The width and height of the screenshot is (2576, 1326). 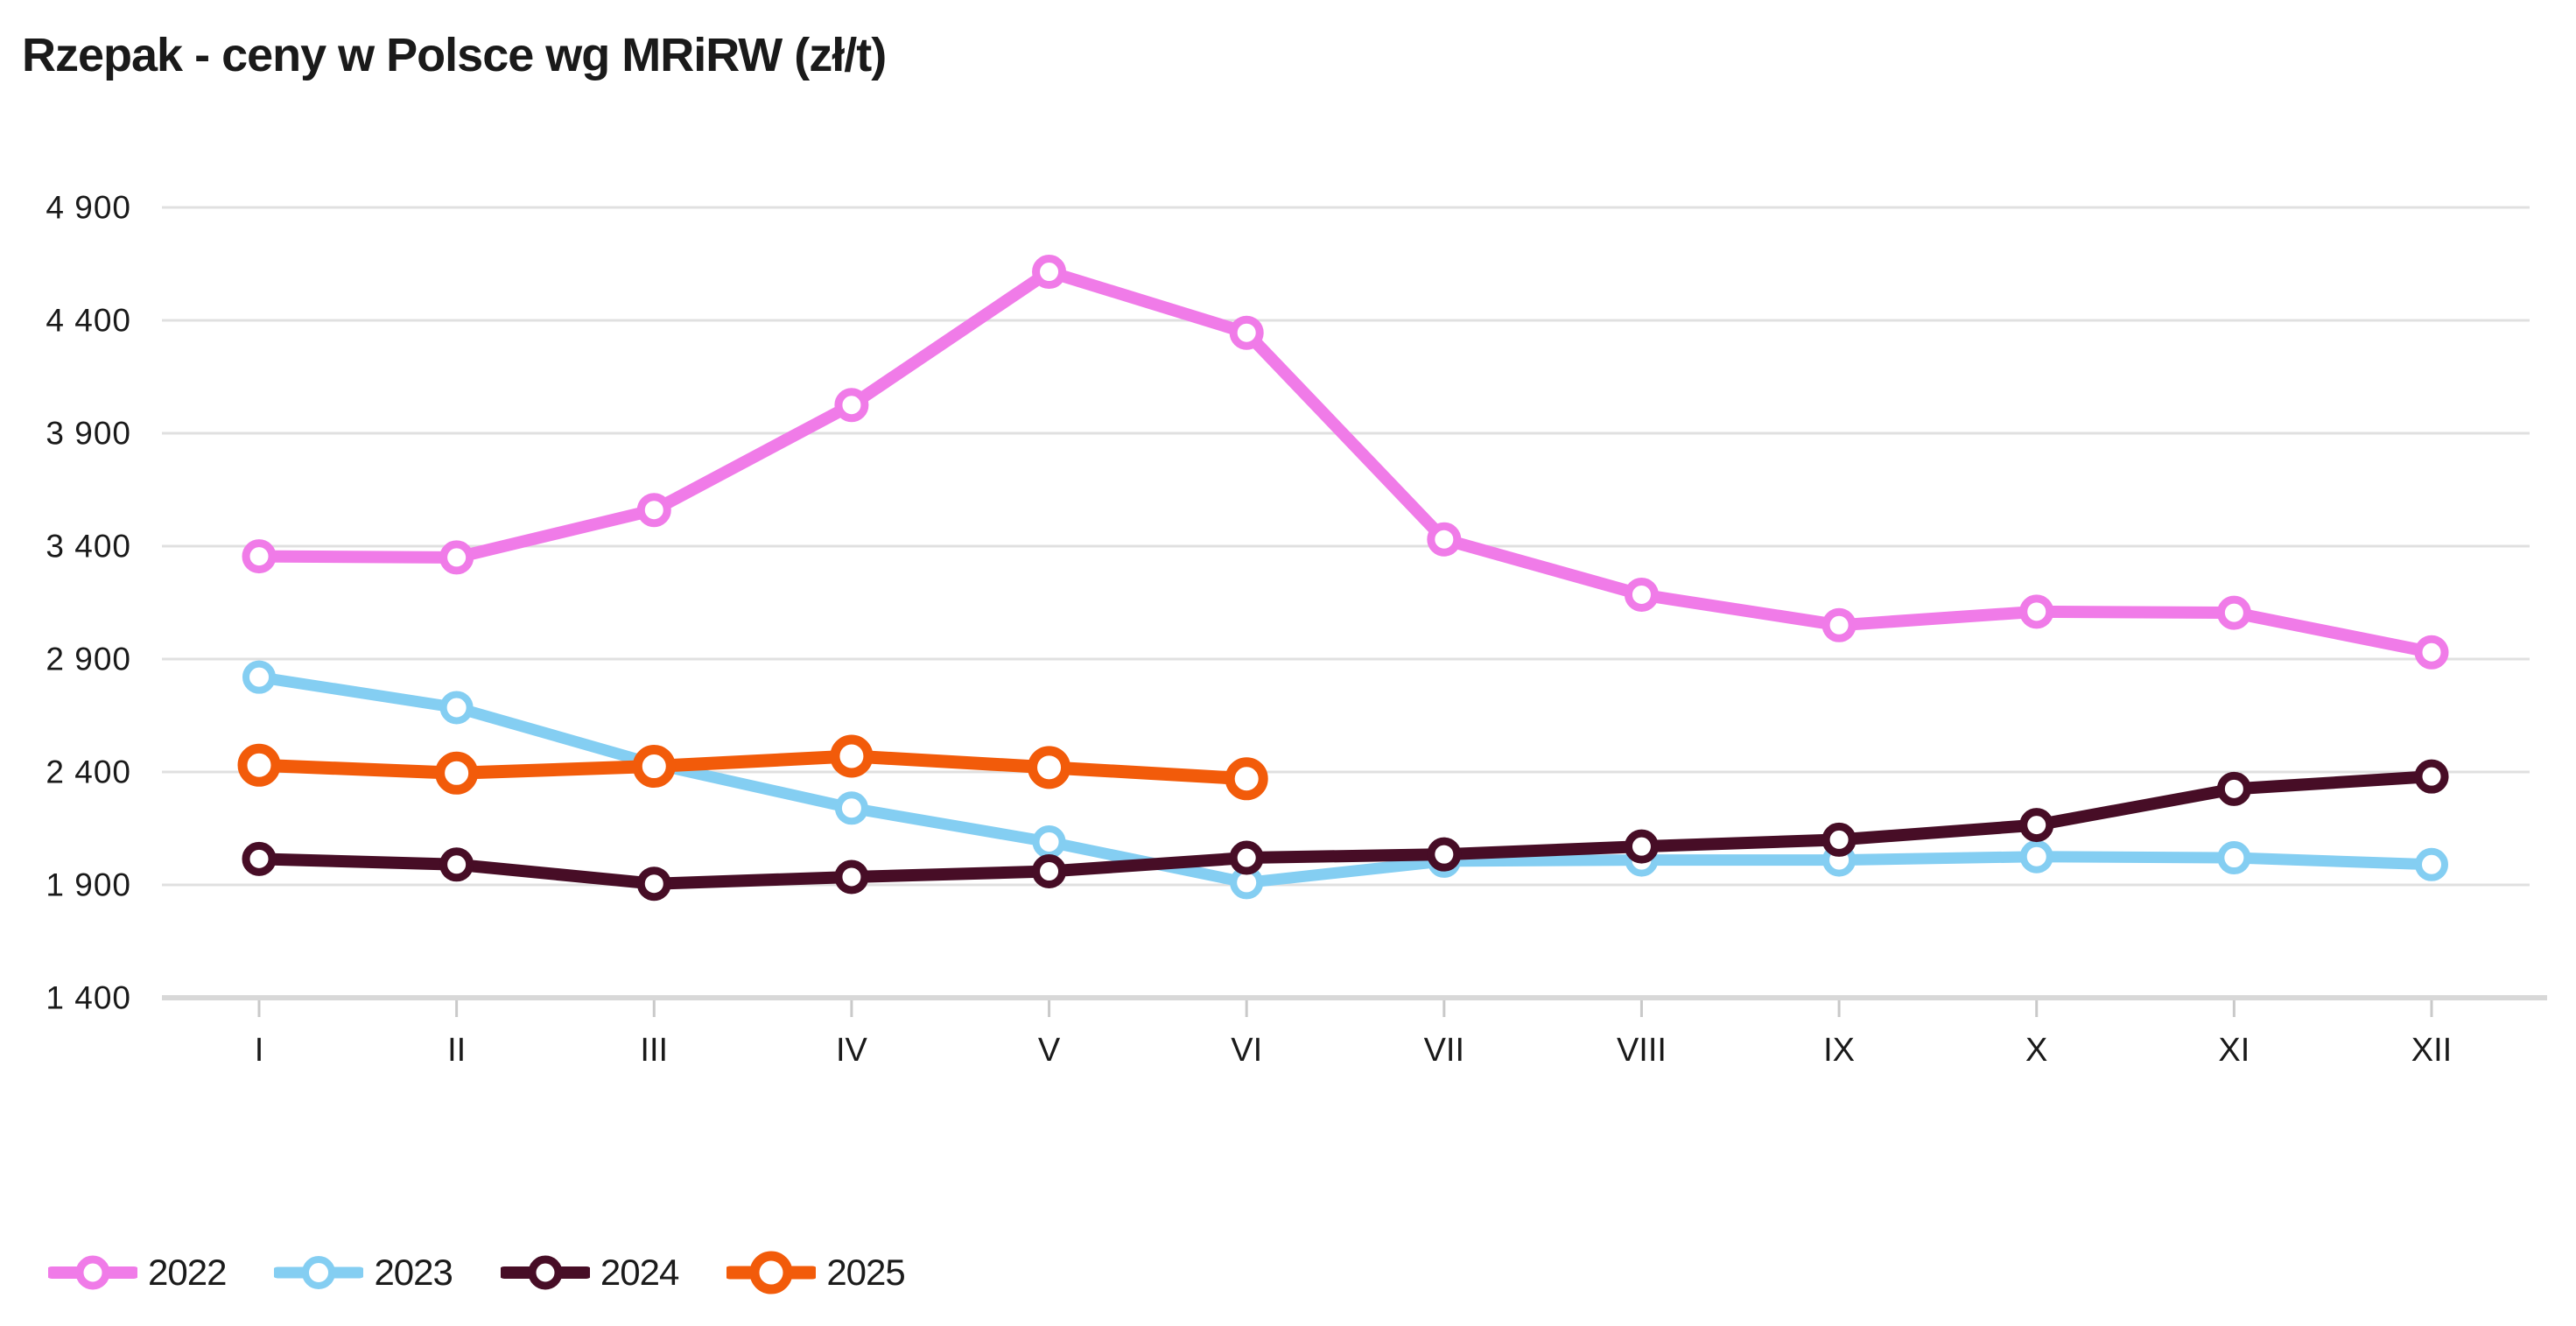 I want to click on x-tick-label: XII, so click(x=2431, y=1050).